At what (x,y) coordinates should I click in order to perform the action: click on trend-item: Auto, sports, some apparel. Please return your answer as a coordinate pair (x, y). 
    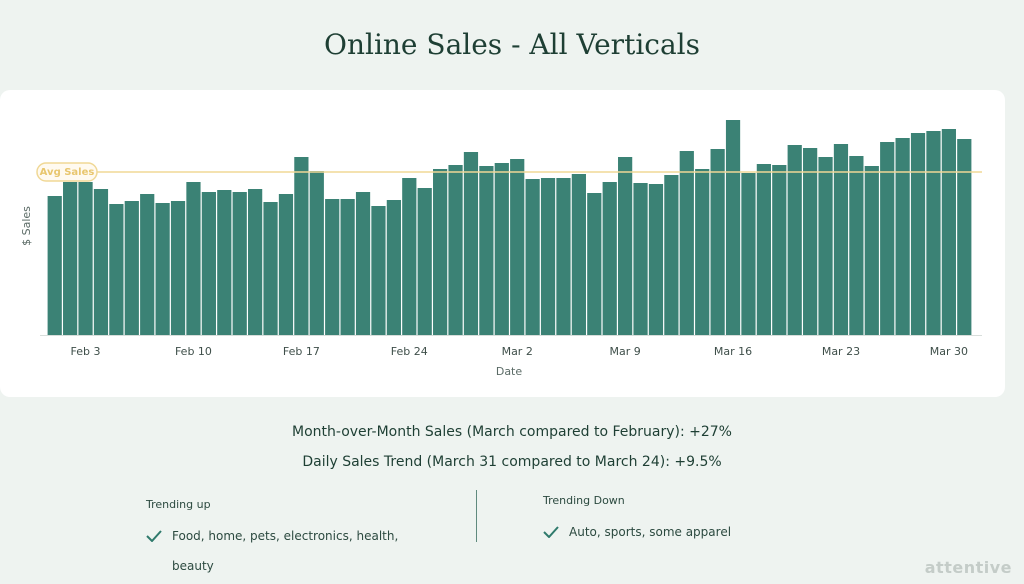
    Looking at the image, I should click on (676, 532).